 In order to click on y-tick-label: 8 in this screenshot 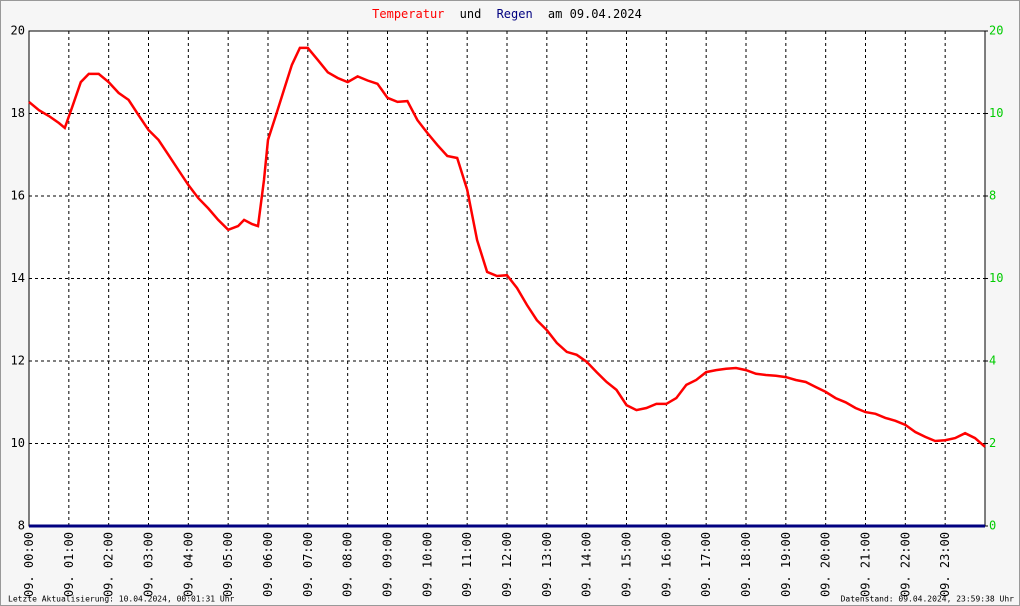, I will do `click(21, 526)`.